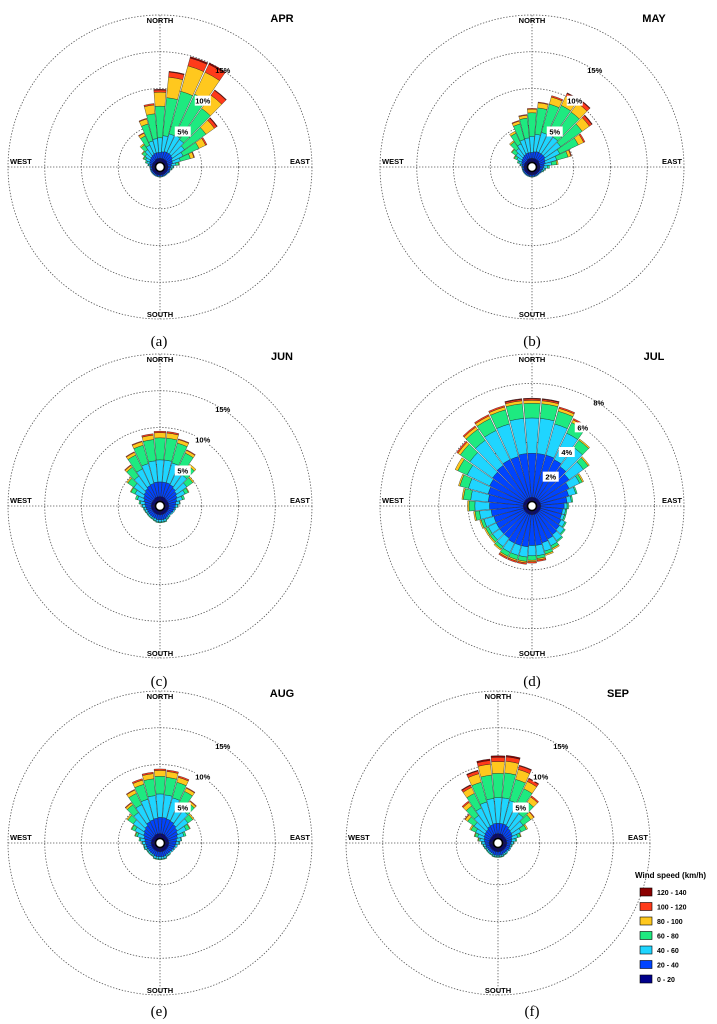 The image size is (717, 1024). Describe the element at coordinates (670, 875) in the screenshot. I see `legend-title: Wind speed (km/h)` at that location.